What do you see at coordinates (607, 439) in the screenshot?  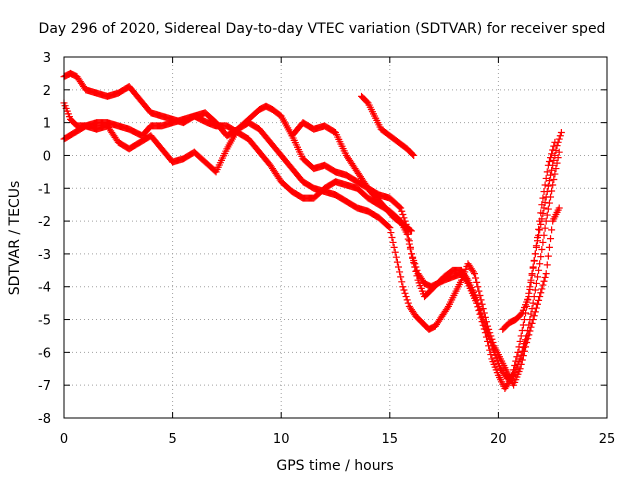 I see `x-tick-label: 25` at bounding box center [607, 439].